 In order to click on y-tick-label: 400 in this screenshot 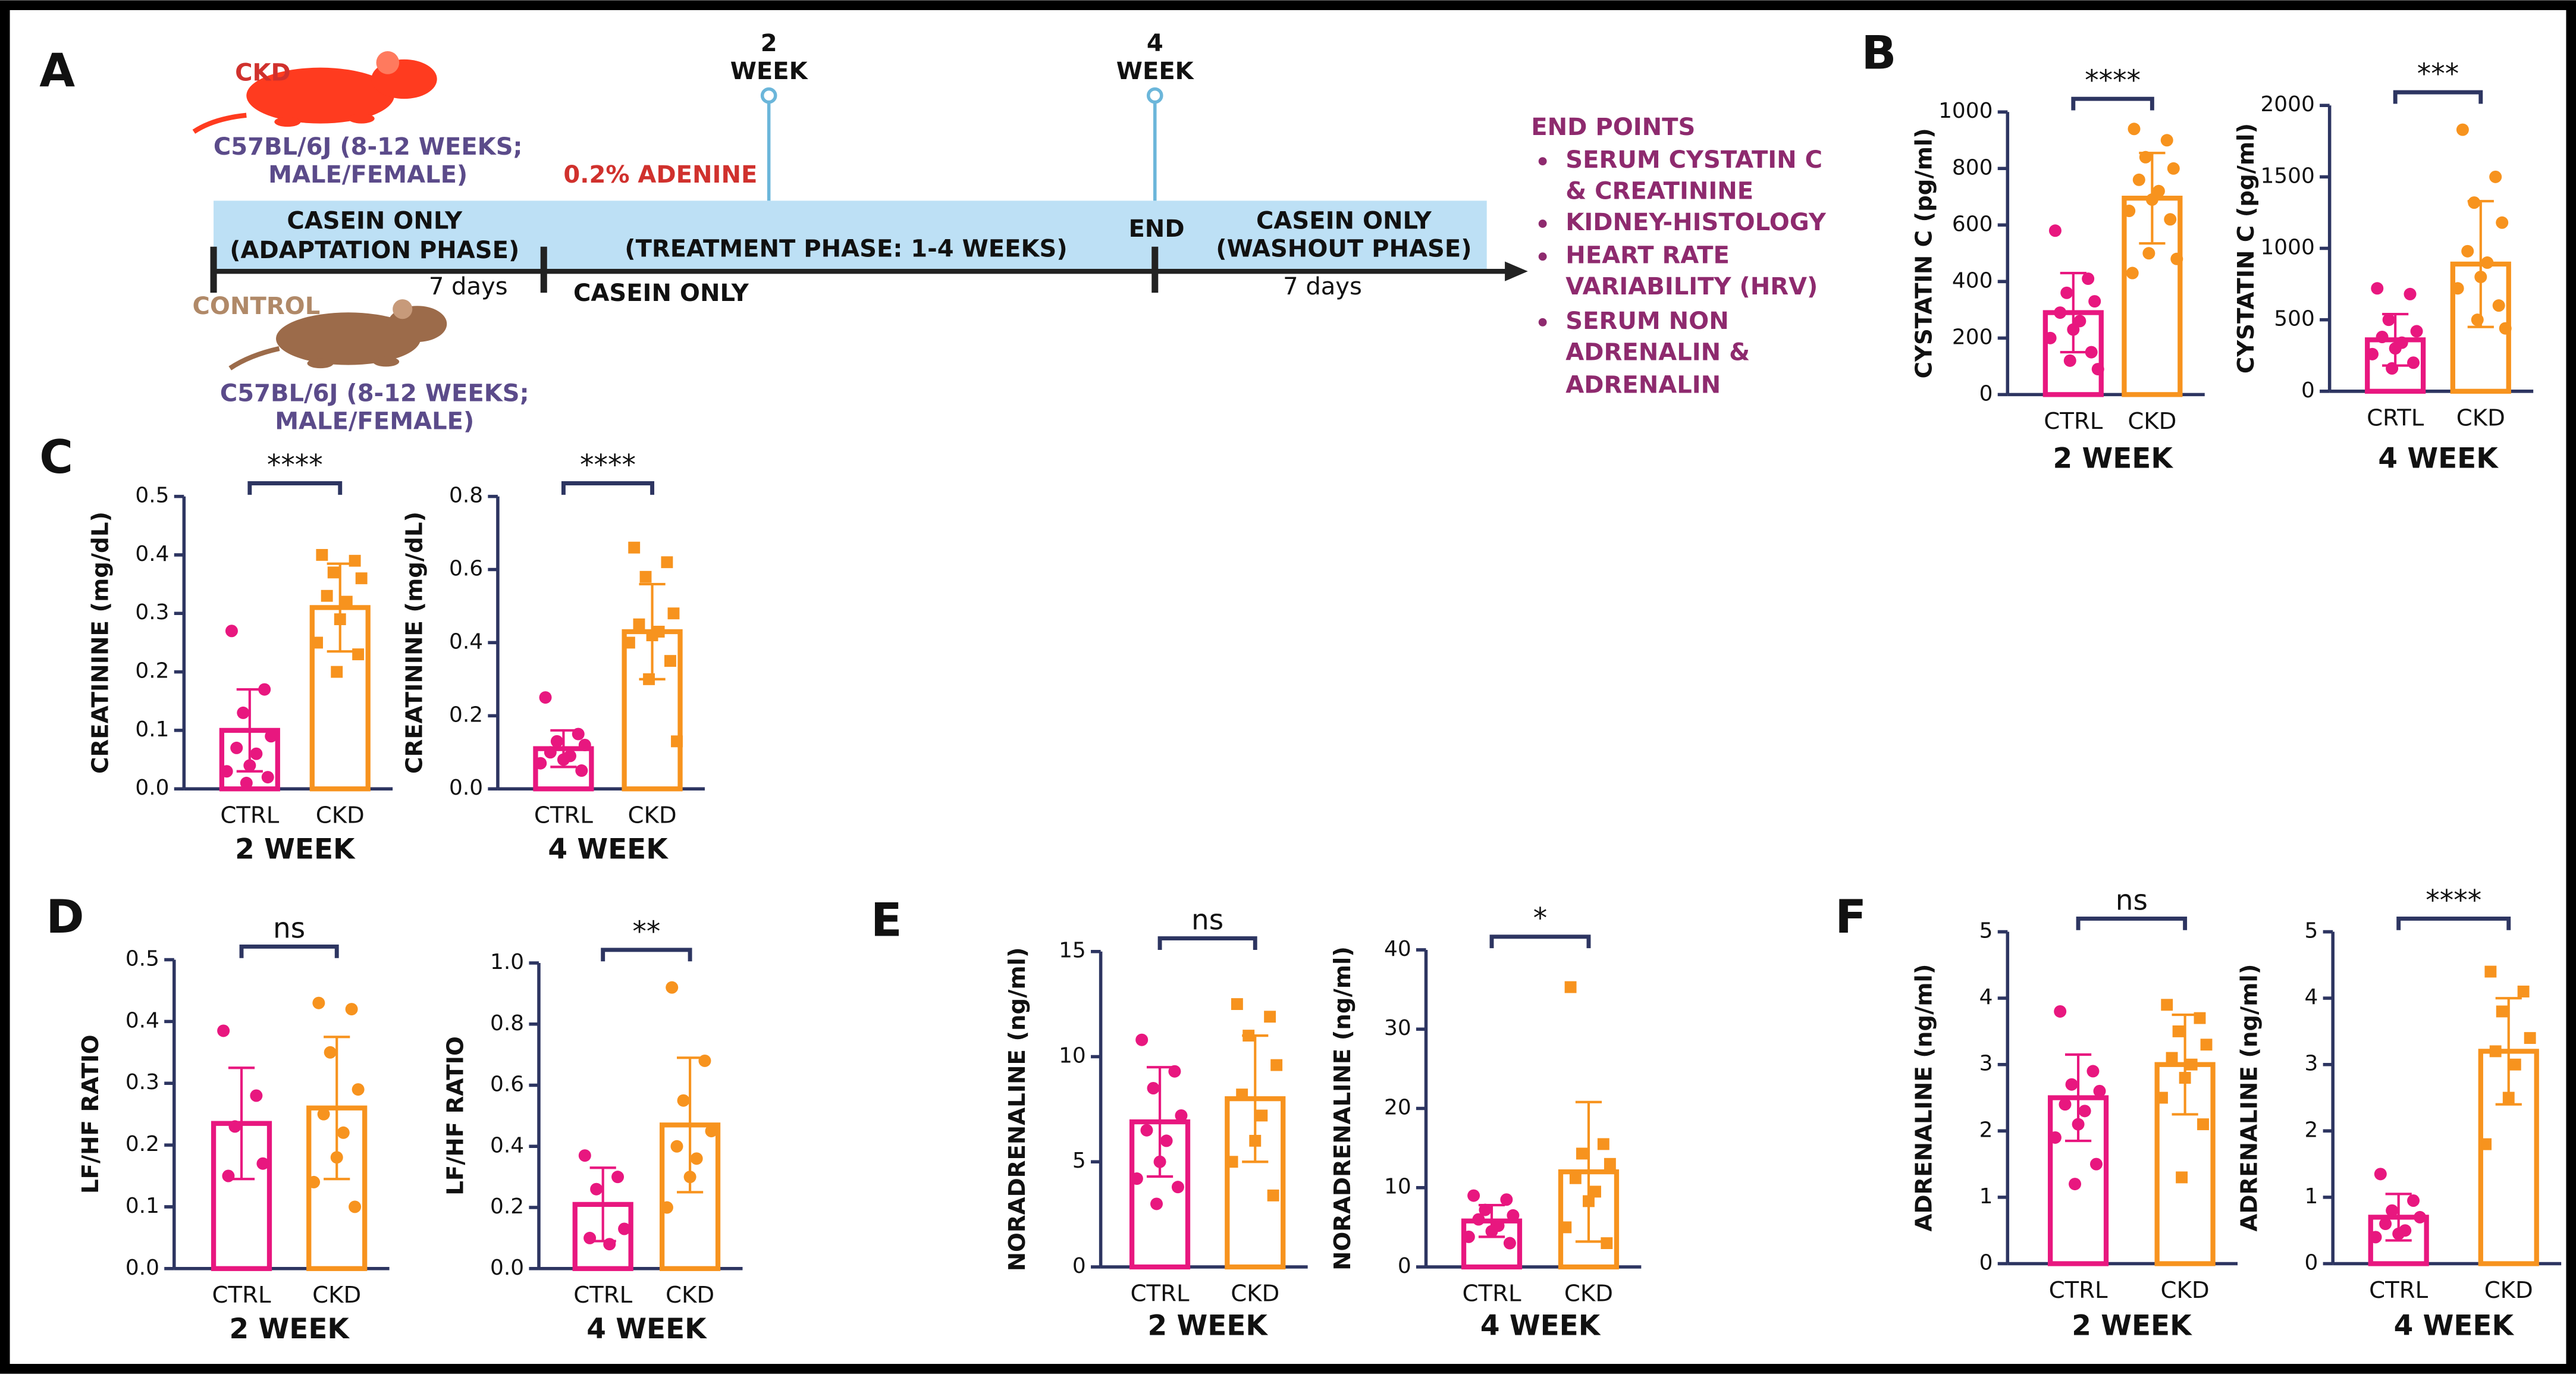, I will do `click(1972, 280)`.